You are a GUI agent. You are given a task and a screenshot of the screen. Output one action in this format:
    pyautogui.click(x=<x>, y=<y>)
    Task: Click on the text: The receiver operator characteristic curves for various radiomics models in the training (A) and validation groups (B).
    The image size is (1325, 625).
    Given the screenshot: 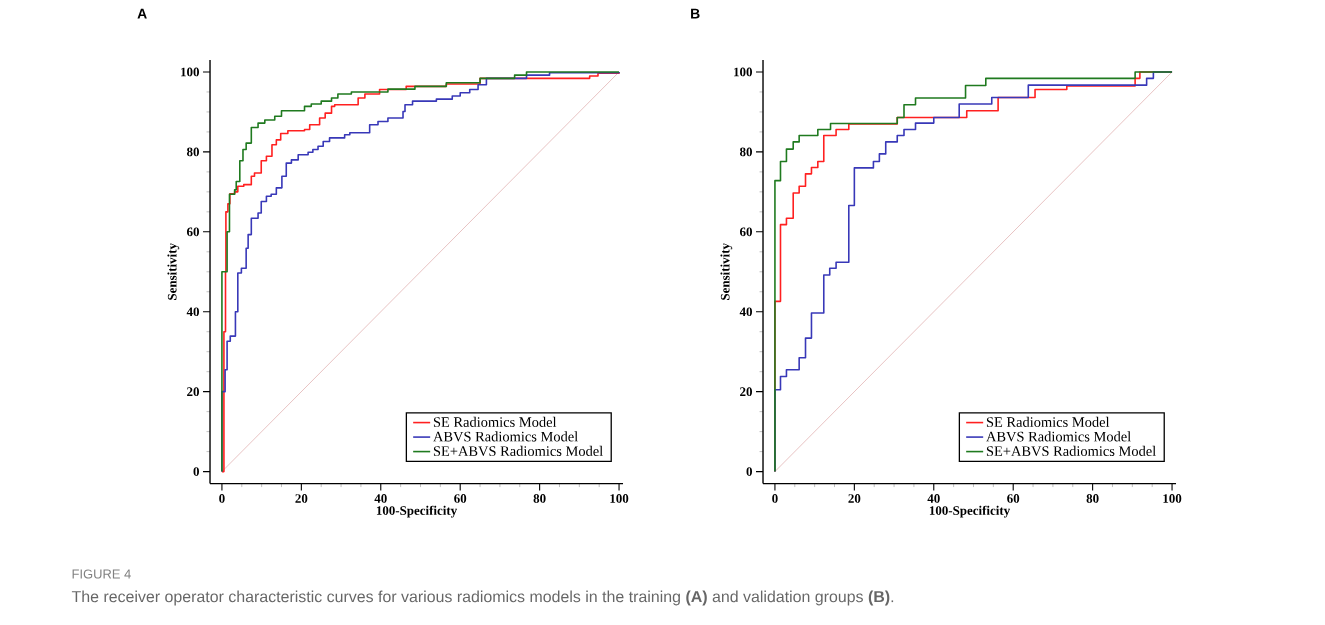 What is the action you would take?
    pyautogui.click(x=482, y=598)
    